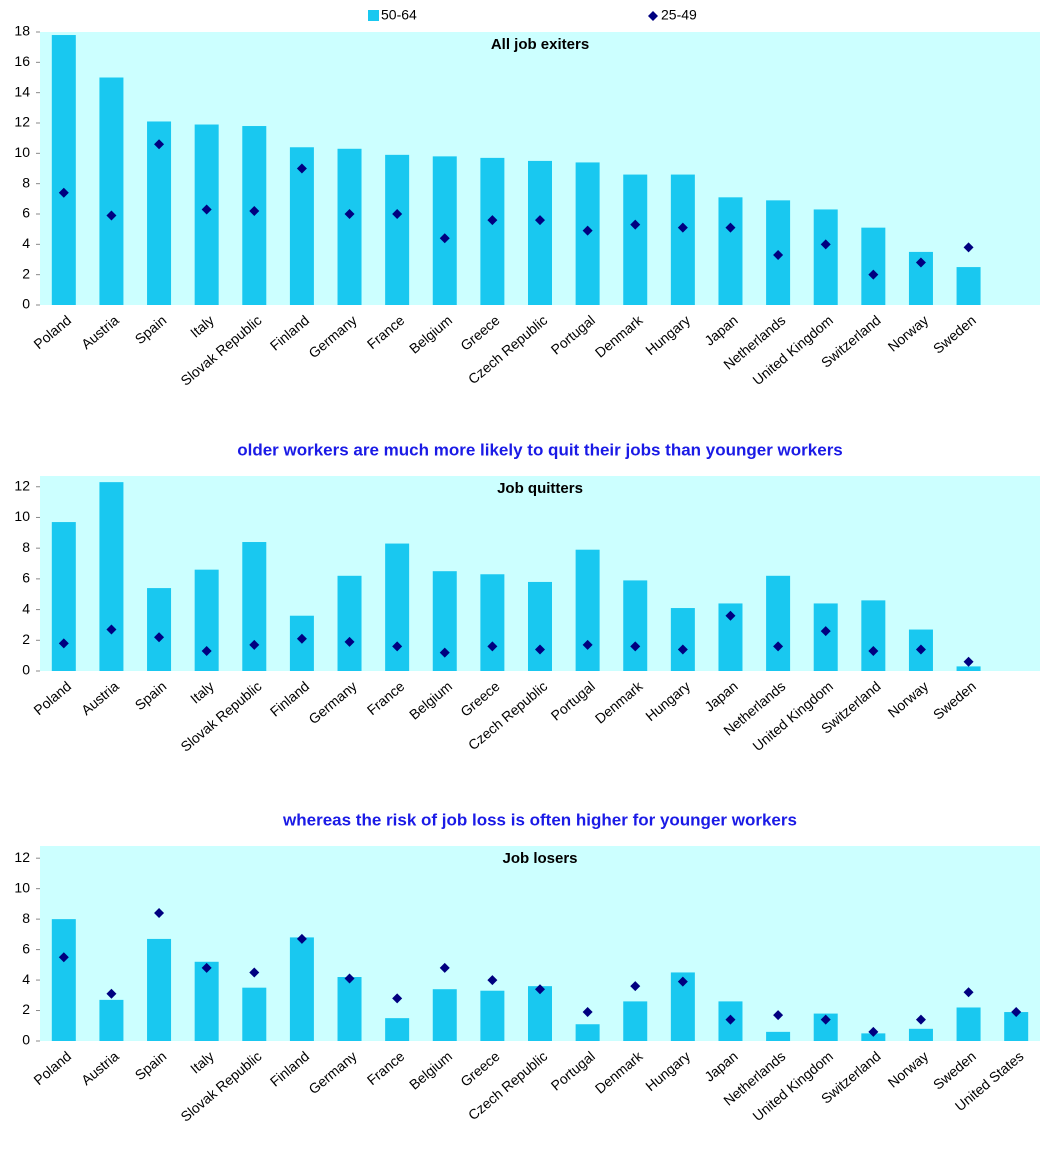 This screenshot has height=1165, width=1049. Describe the element at coordinates (573, 701) in the screenshot. I see `x-tick-label: Portugal` at that location.